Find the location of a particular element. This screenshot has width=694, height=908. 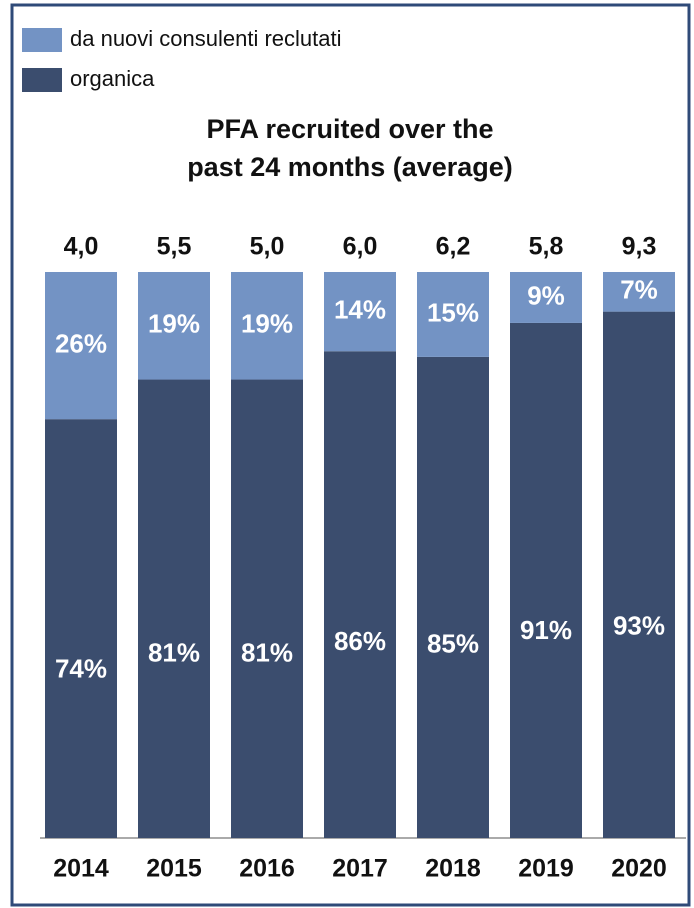

x-tick-label: 2014 is located at coordinates (81, 869).